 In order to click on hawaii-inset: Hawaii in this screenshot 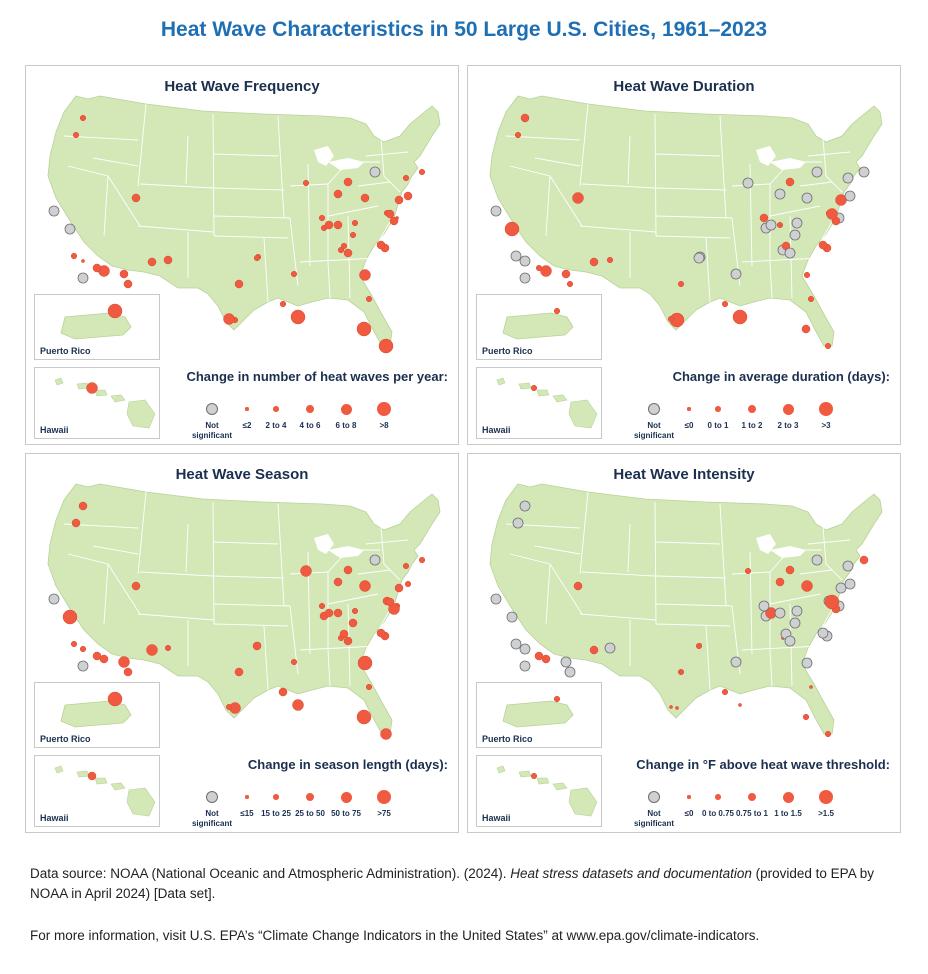, I will do `click(97, 791)`.